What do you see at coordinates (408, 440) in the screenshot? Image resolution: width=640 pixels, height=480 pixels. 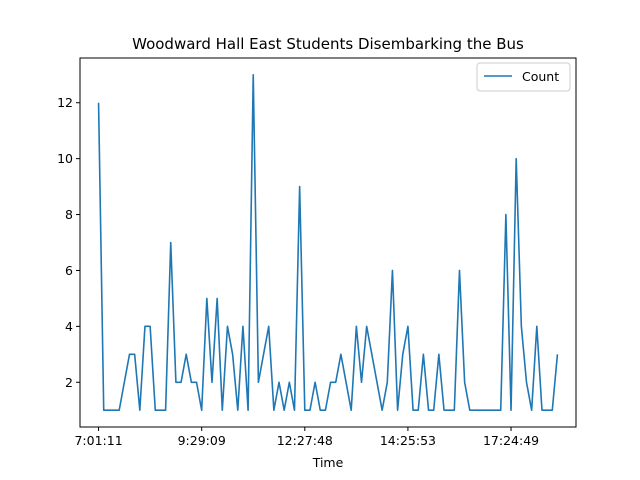 I see `x-tick-label: 14:25:53` at bounding box center [408, 440].